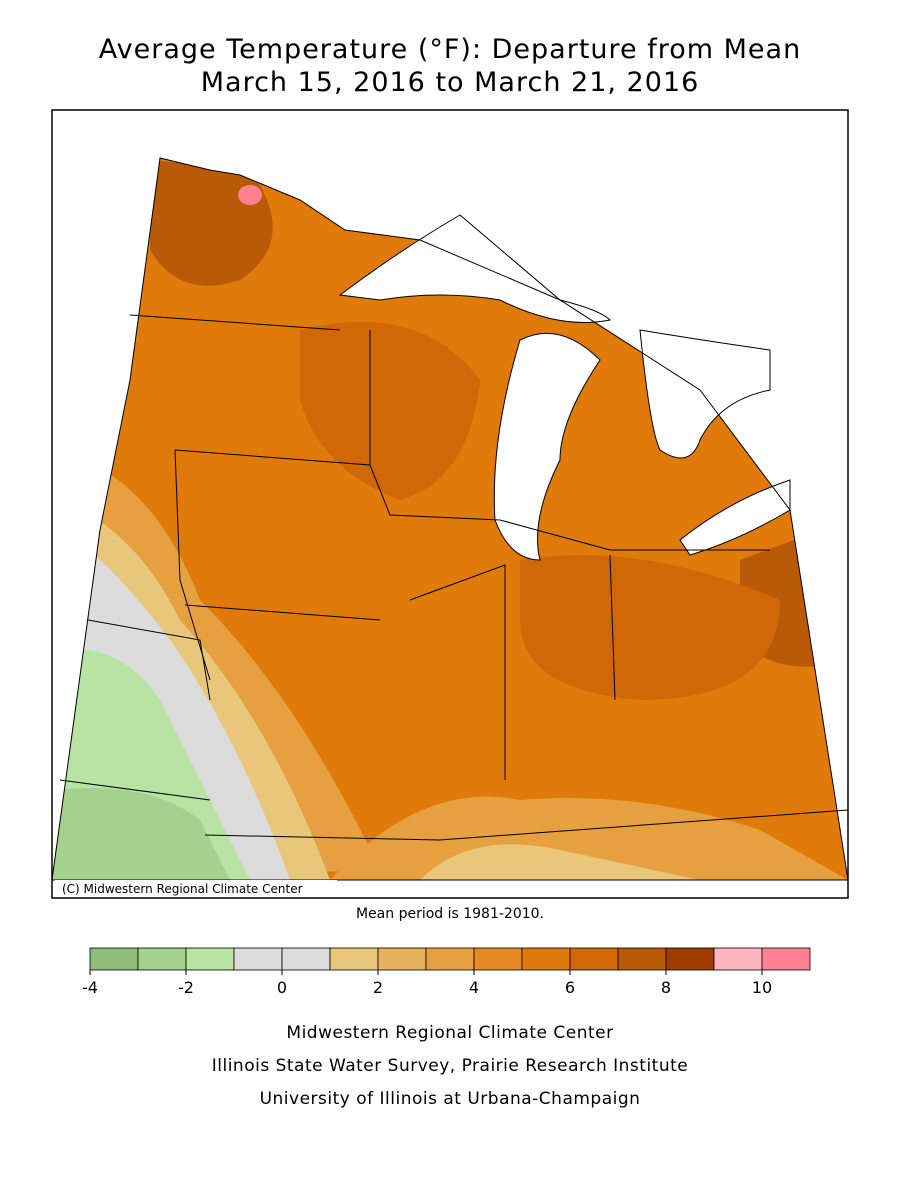  Describe the element at coordinates (450, 82) in the screenshot. I see `subtitle: March 15, 2016 to March 21, 2016` at that location.